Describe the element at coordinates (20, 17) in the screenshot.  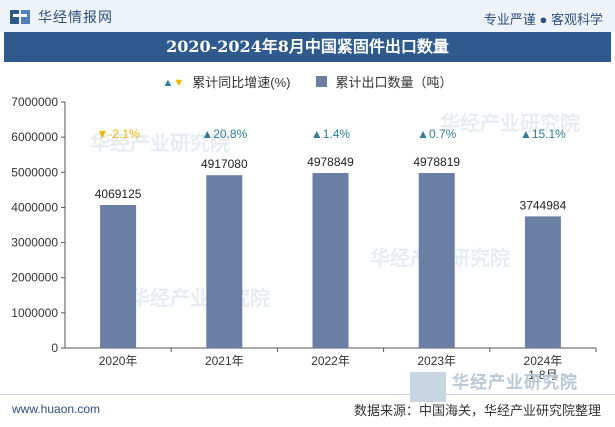
I see `logo-icon` at that location.